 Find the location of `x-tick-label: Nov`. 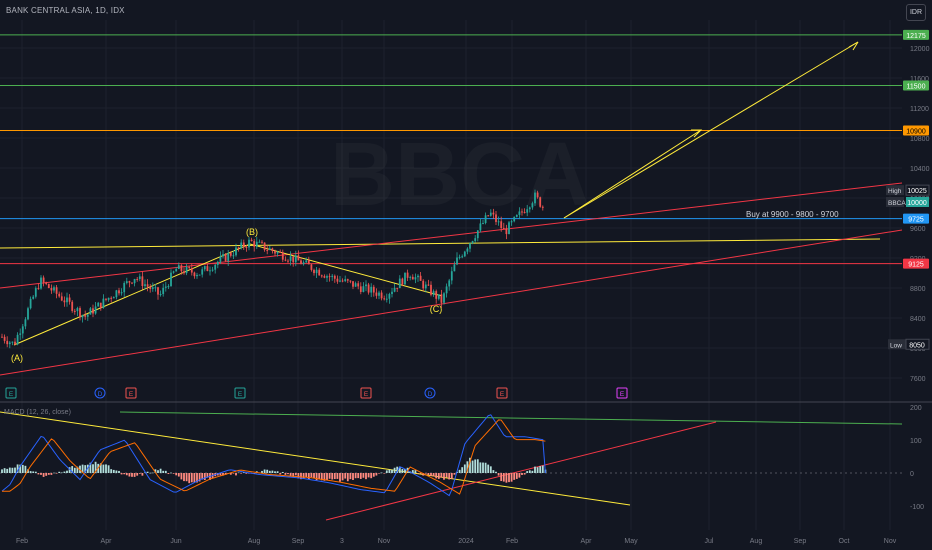

x-tick-label: Nov is located at coordinates (384, 541).